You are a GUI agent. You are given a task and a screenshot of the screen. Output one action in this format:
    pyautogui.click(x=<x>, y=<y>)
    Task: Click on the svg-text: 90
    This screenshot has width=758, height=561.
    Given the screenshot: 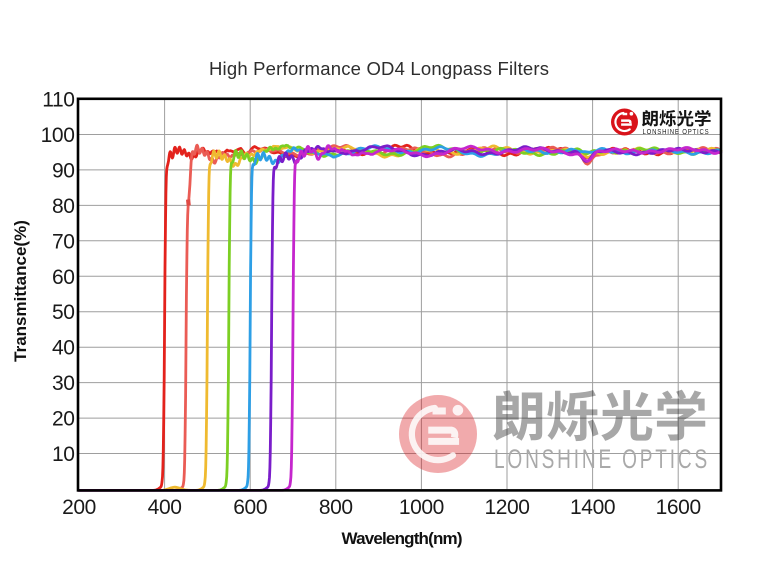 What is the action you would take?
    pyautogui.click(x=63, y=170)
    